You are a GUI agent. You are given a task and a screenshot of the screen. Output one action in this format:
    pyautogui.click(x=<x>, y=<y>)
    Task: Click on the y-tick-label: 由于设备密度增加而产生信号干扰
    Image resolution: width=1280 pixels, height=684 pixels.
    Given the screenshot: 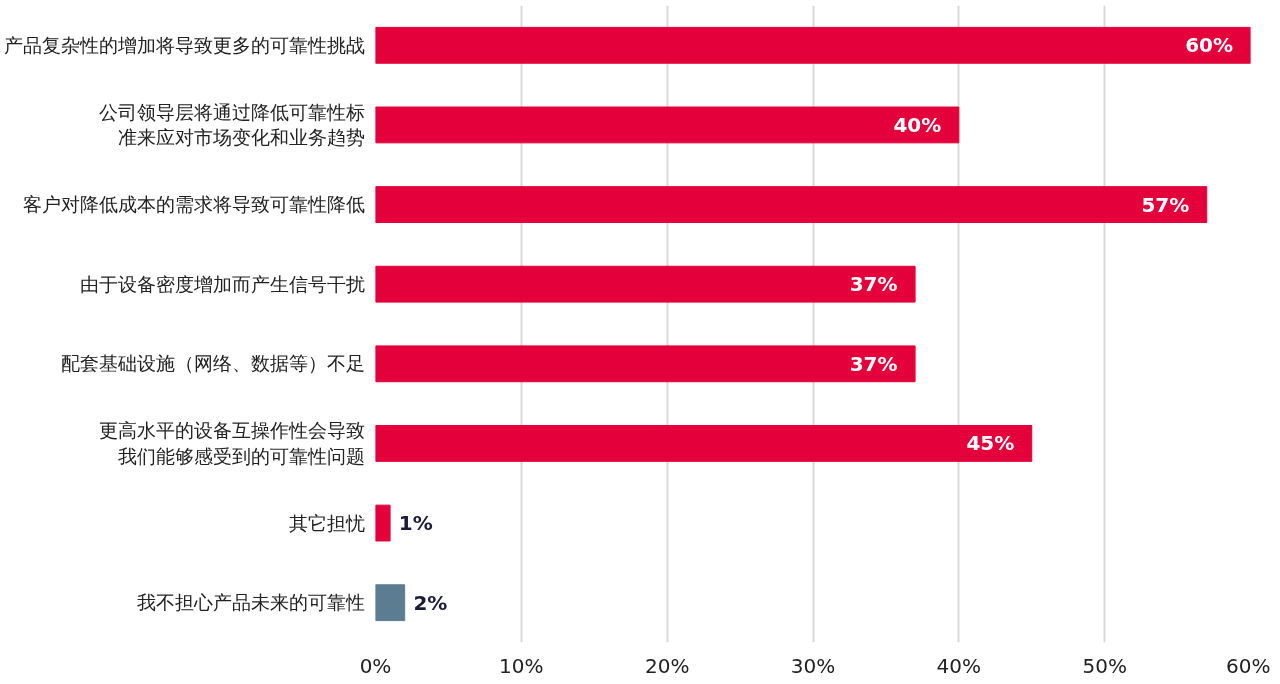 What is the action you would take?
    pyautogui.click(x=222, y=284)
    